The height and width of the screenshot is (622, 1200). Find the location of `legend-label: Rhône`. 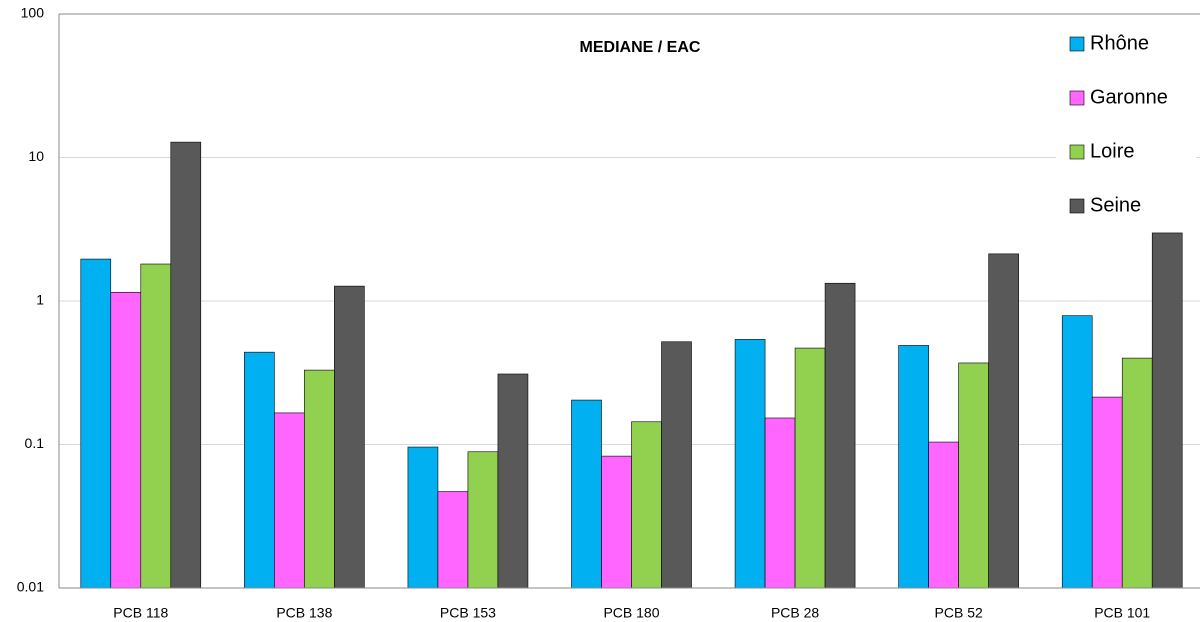

legend-label: Rhône is located at coordinates (1119, 43).